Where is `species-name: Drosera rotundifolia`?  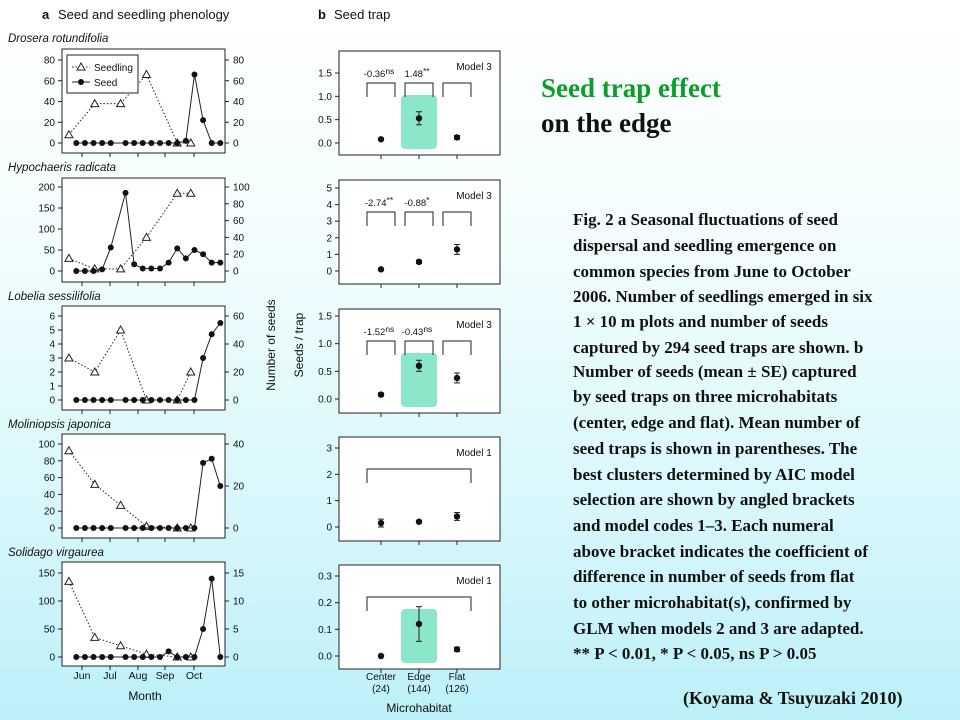 species-name: Drosera rotundifolia is located at coordinates (58, 39).